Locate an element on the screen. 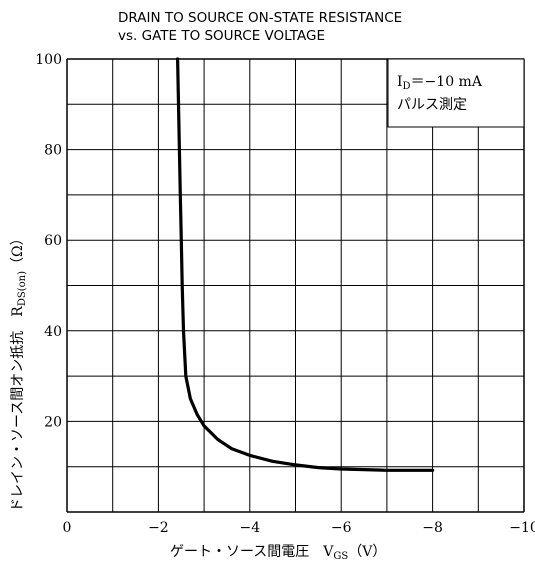 The height and width of the screenshot is (567, 535). y-tick-label: 40 is located at coordinates (53, 332).